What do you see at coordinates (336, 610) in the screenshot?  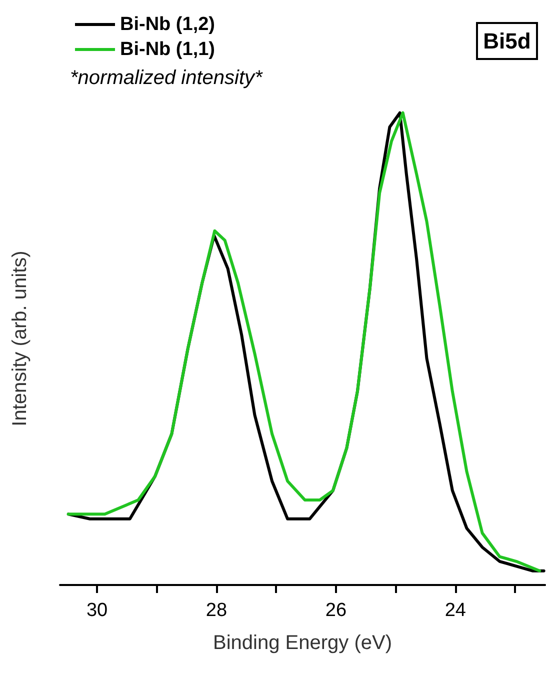 I see `x-tick-label: 26` at bounding box center [336, 610].